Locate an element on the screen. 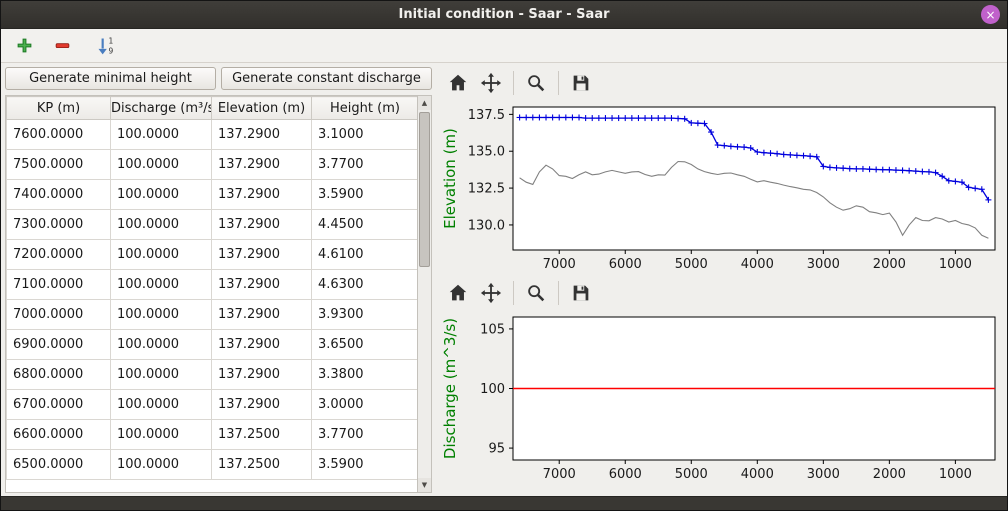 This screenshot has width=1008, height=511. elevation-plot-toolbar is located at coordinates (721, 83).